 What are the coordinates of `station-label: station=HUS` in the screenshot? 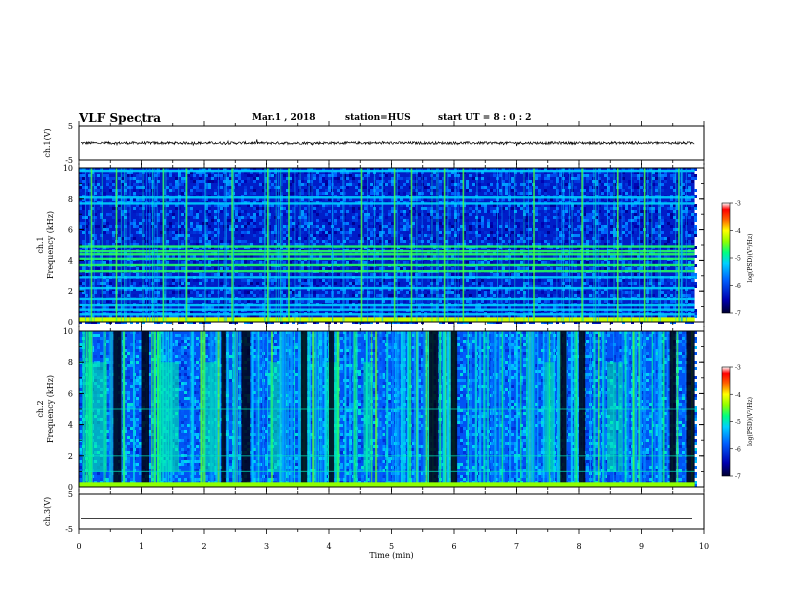 It's located at (378, 118).